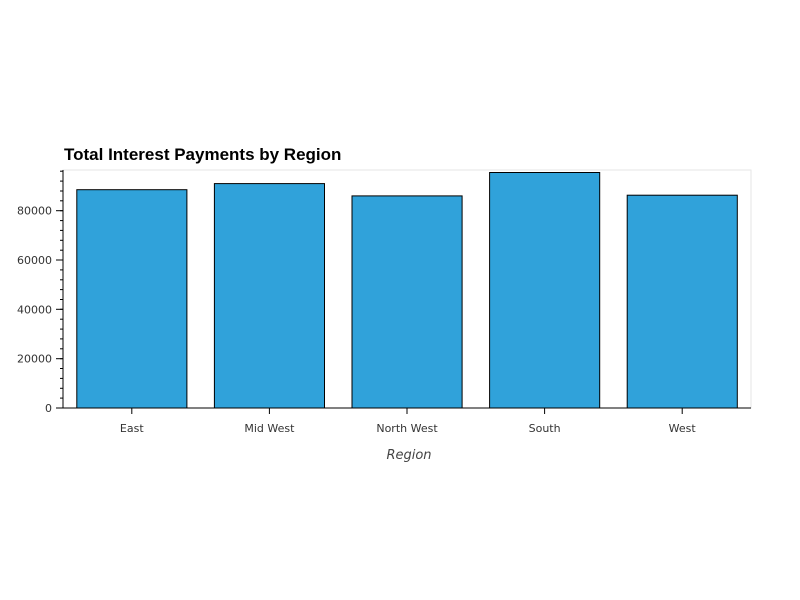 This screenshot has width=800, height=600. I want to click on bar-north-west, so click(407, 302).